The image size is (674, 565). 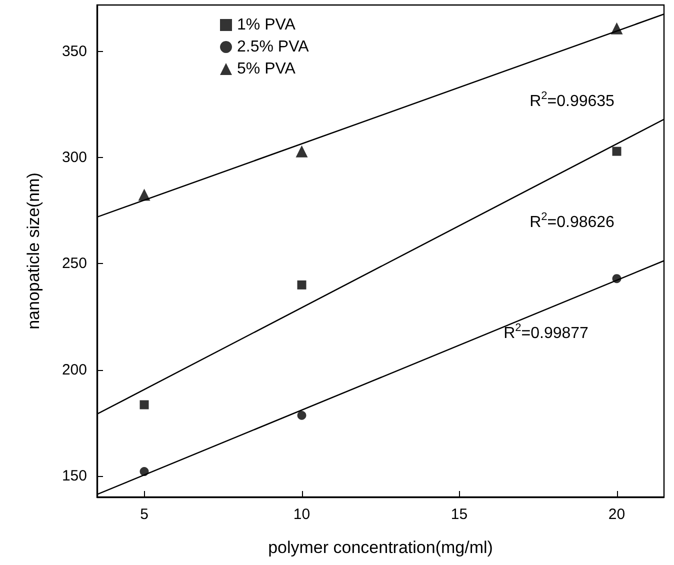 What do you see at coordinates (273, 47) in the screenshot?
I see `legend-label: 2.5% PVA` at bounding box center [273, 47].